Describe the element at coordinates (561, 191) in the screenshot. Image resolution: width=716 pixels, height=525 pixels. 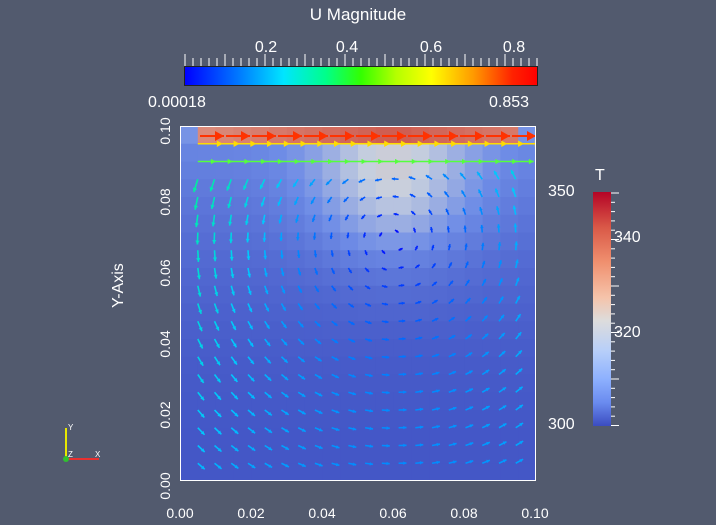
I see `t-legend-tick-label: 350` at that location.